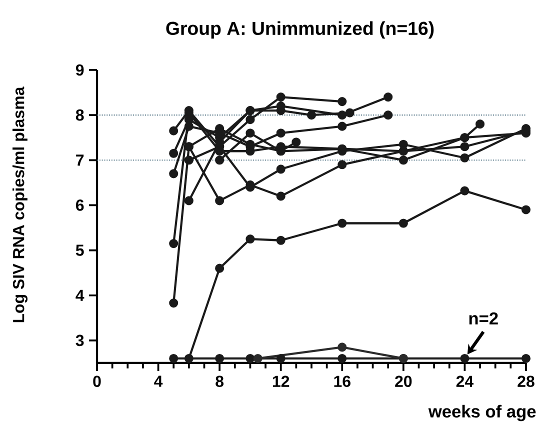 The image size is (543, 434). Describe the element at coordinates (158, 381) in the screenshot. I see `x-tick-label: 4` at that location.